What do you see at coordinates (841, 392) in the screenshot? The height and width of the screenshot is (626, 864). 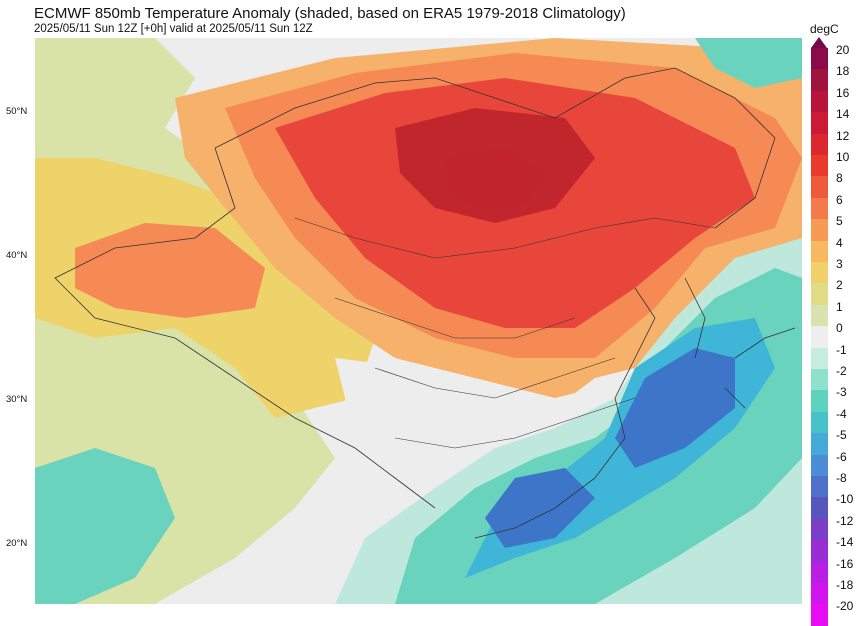 I see `colorbar-tick-label: -3` at bounding box center [841, 392].